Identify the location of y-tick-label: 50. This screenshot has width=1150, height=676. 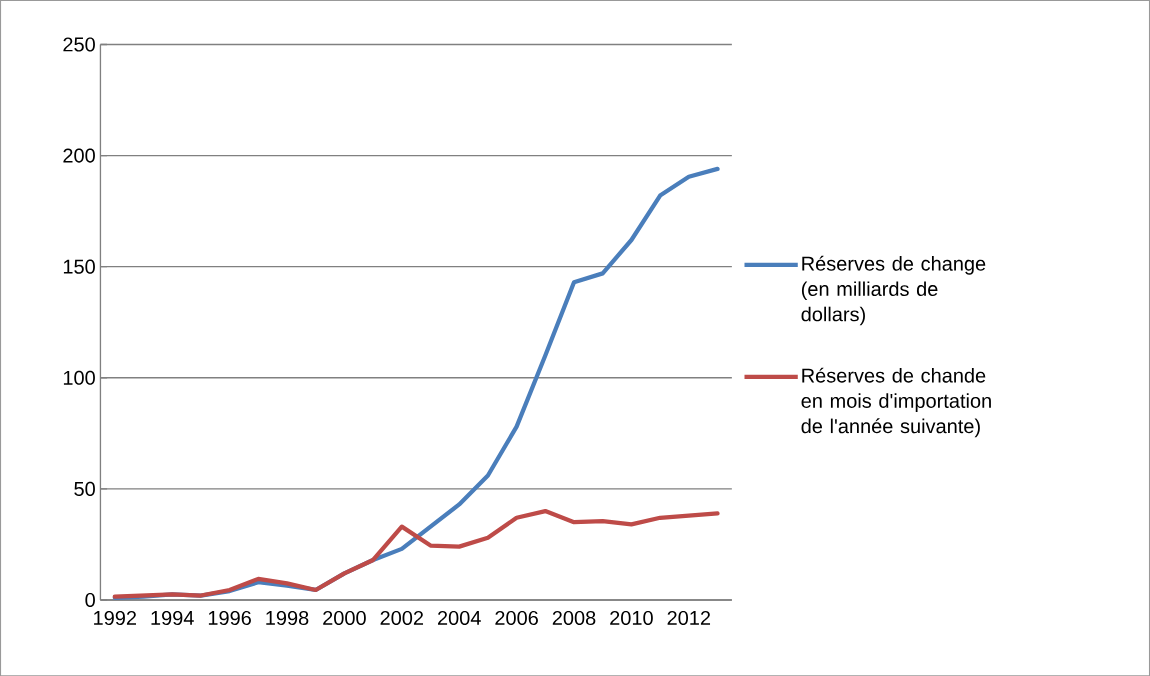
(84, 488).